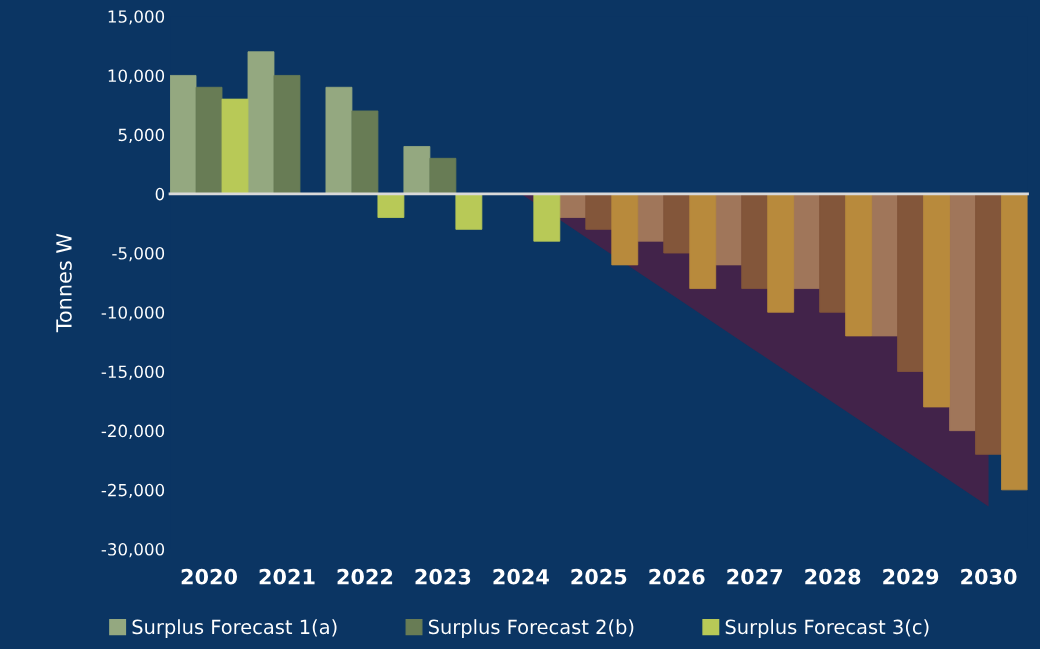  What do you see at coordinates (287, 576) in the screenshot?
I see `x-tick-label: 2021` at bounding box center [287, 576].